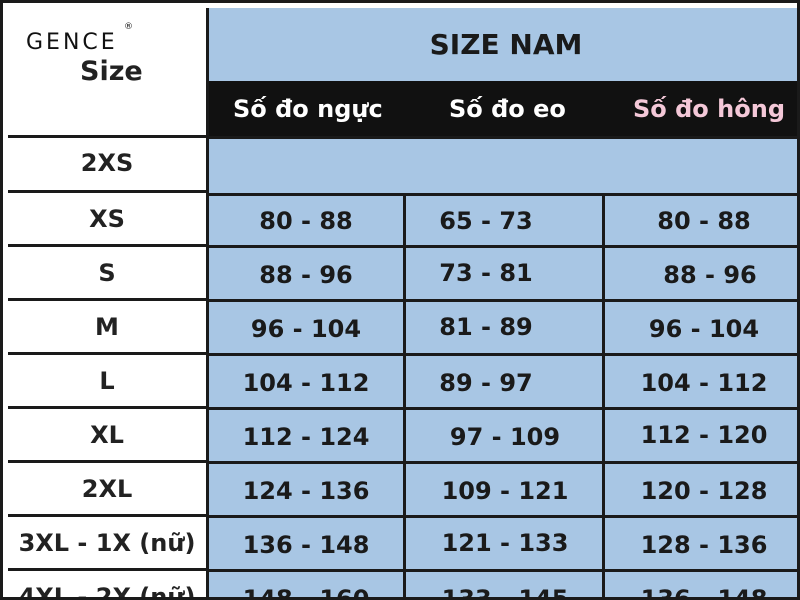 Image resolution: width=800 pixels, height=600 pixels. Describe the element at coordinates (107, 220) in the screenshot. I see `size-label: XS` at that location.